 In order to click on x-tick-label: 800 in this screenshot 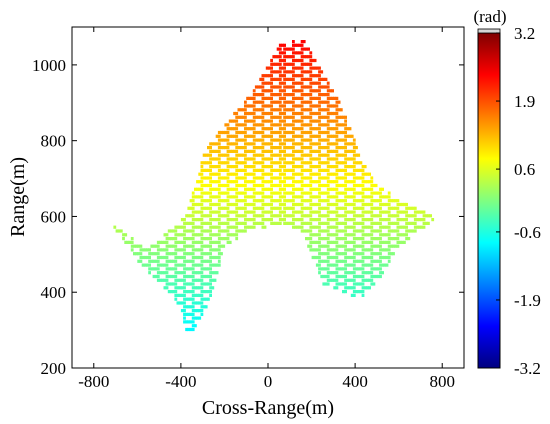, I will do `click(442, 381)`.